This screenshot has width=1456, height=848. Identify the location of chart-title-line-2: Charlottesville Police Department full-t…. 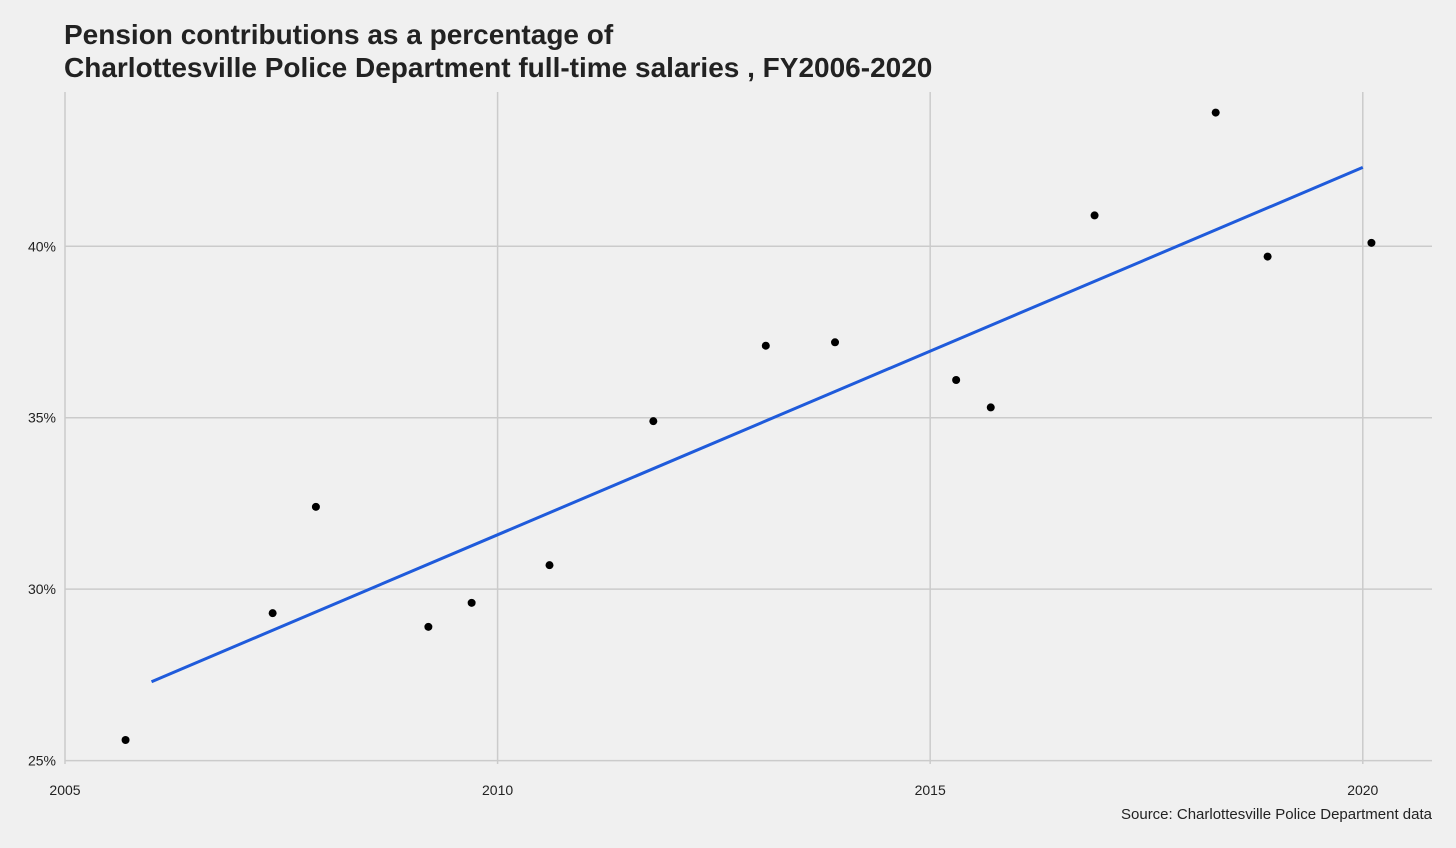
(498, 67).